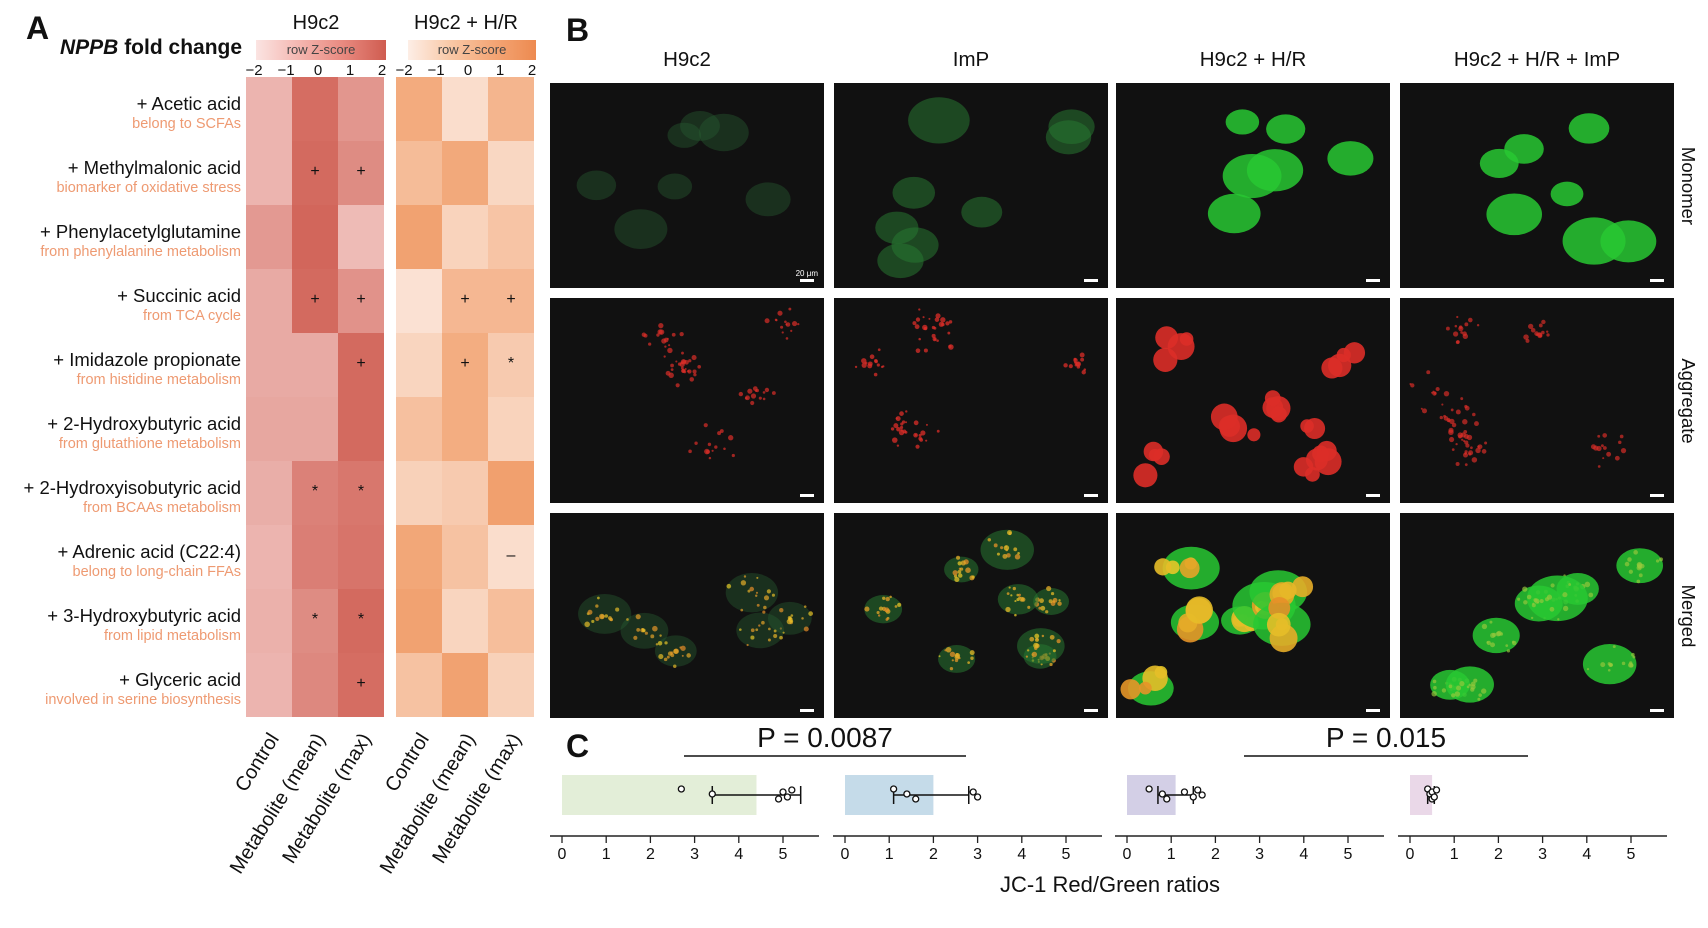 The width and height of the screenshot is (1708, 928). I want to click on microscopy-row-label: Monomer, so click(1688, 185).